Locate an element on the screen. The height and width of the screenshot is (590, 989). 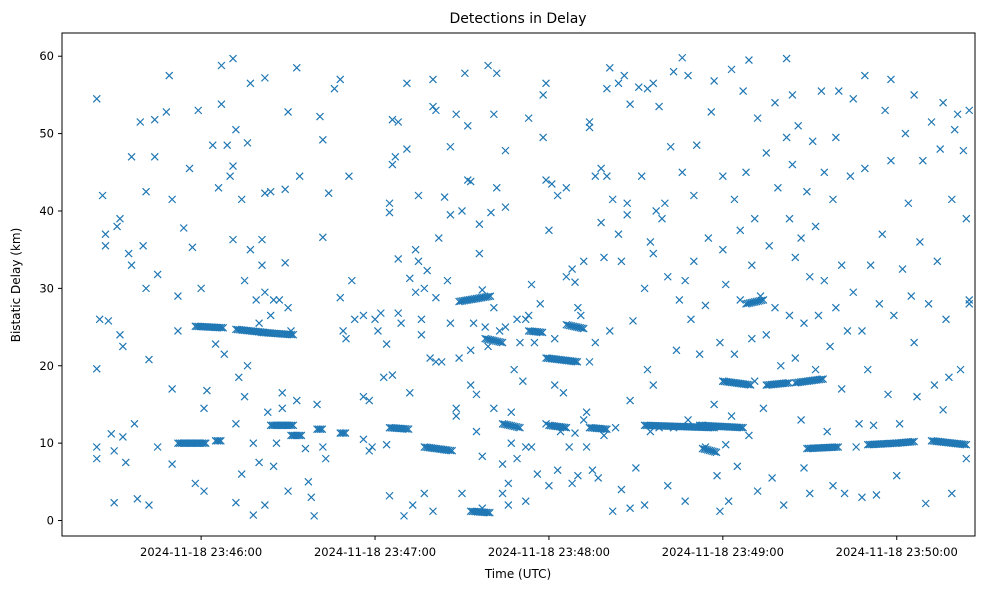
x-tick-label: 2024-11-18 23:47:00 is located at coordinates (375, 552).